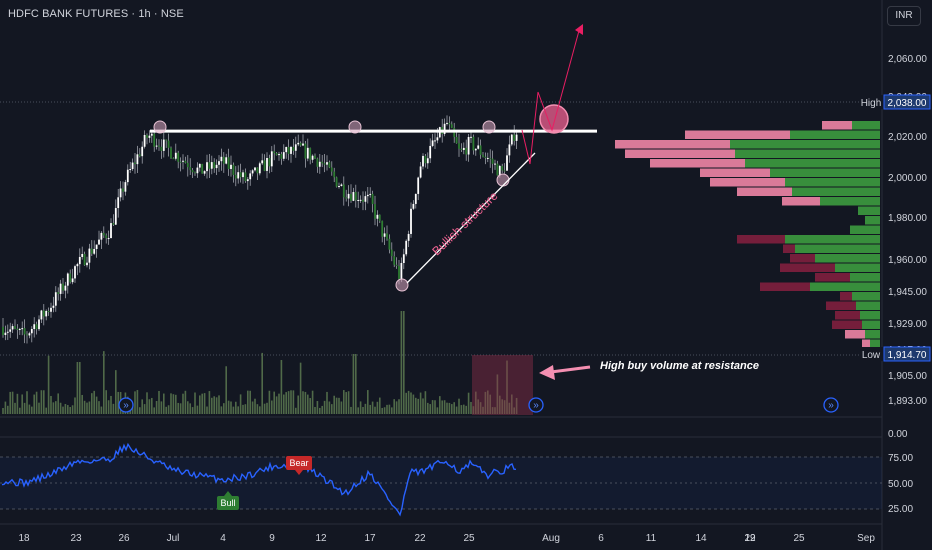 This screenshot has width=932, height=550. What do you see at coordinates (907, 218) in the screenshot?
I see `price-axis-tick: 1,980.00` at bounding box center [907, 218].